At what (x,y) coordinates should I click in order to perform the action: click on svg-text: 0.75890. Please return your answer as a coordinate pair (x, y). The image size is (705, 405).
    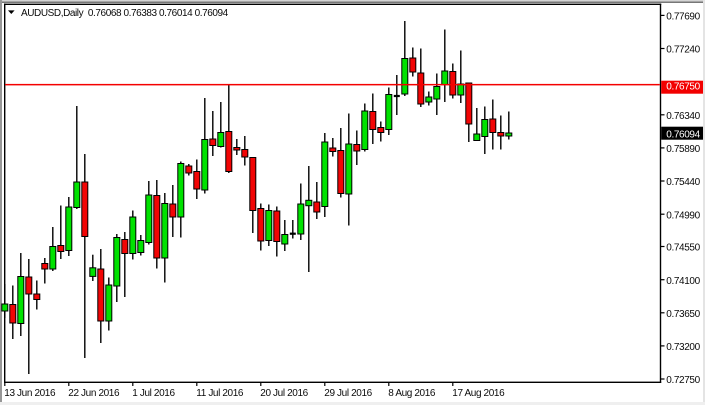
    Looking at the image, I should click on (683, 149).